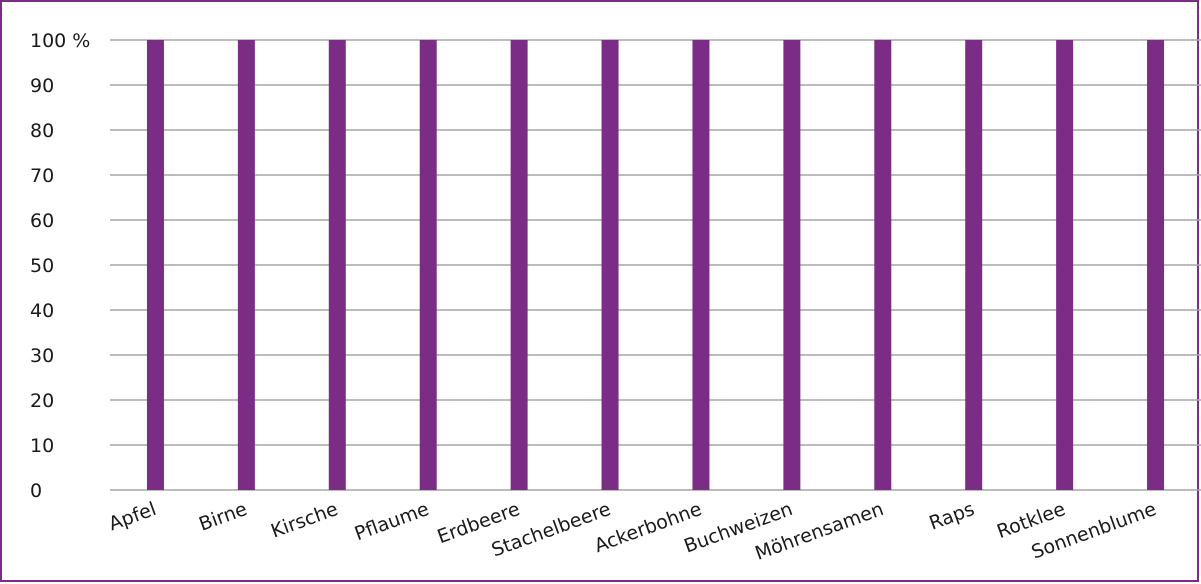 The width and height of the screenshot is (1201, 584). I want to click on y-tick-label: 50, so click(42, 266).